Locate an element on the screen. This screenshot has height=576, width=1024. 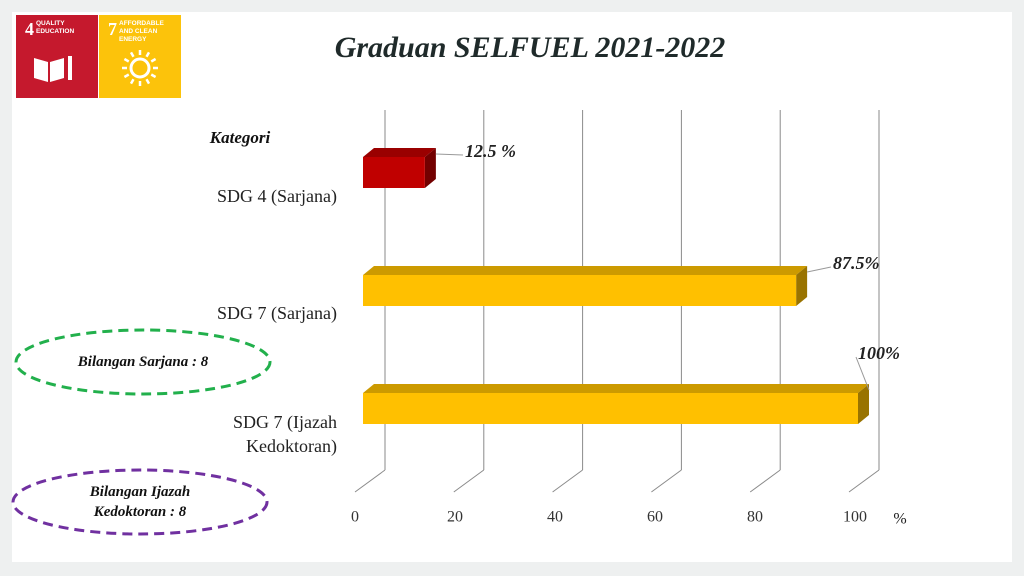
y-tick-label: SDG 7 (Sarjana) is located at coordinates (277, 313).